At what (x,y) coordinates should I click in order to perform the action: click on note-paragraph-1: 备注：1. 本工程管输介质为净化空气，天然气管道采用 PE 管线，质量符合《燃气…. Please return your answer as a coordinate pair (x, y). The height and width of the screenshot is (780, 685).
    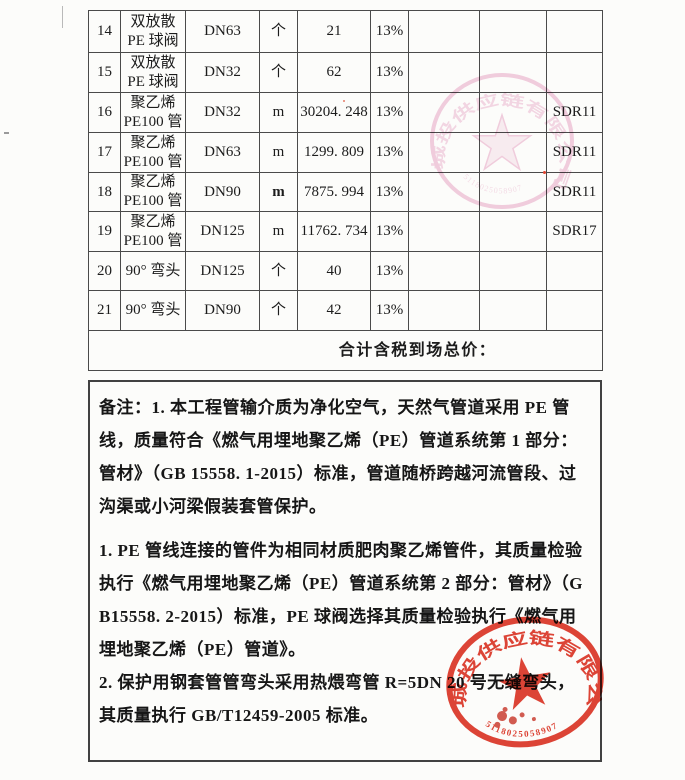
    Looking at the image, I should click on (338, 457).